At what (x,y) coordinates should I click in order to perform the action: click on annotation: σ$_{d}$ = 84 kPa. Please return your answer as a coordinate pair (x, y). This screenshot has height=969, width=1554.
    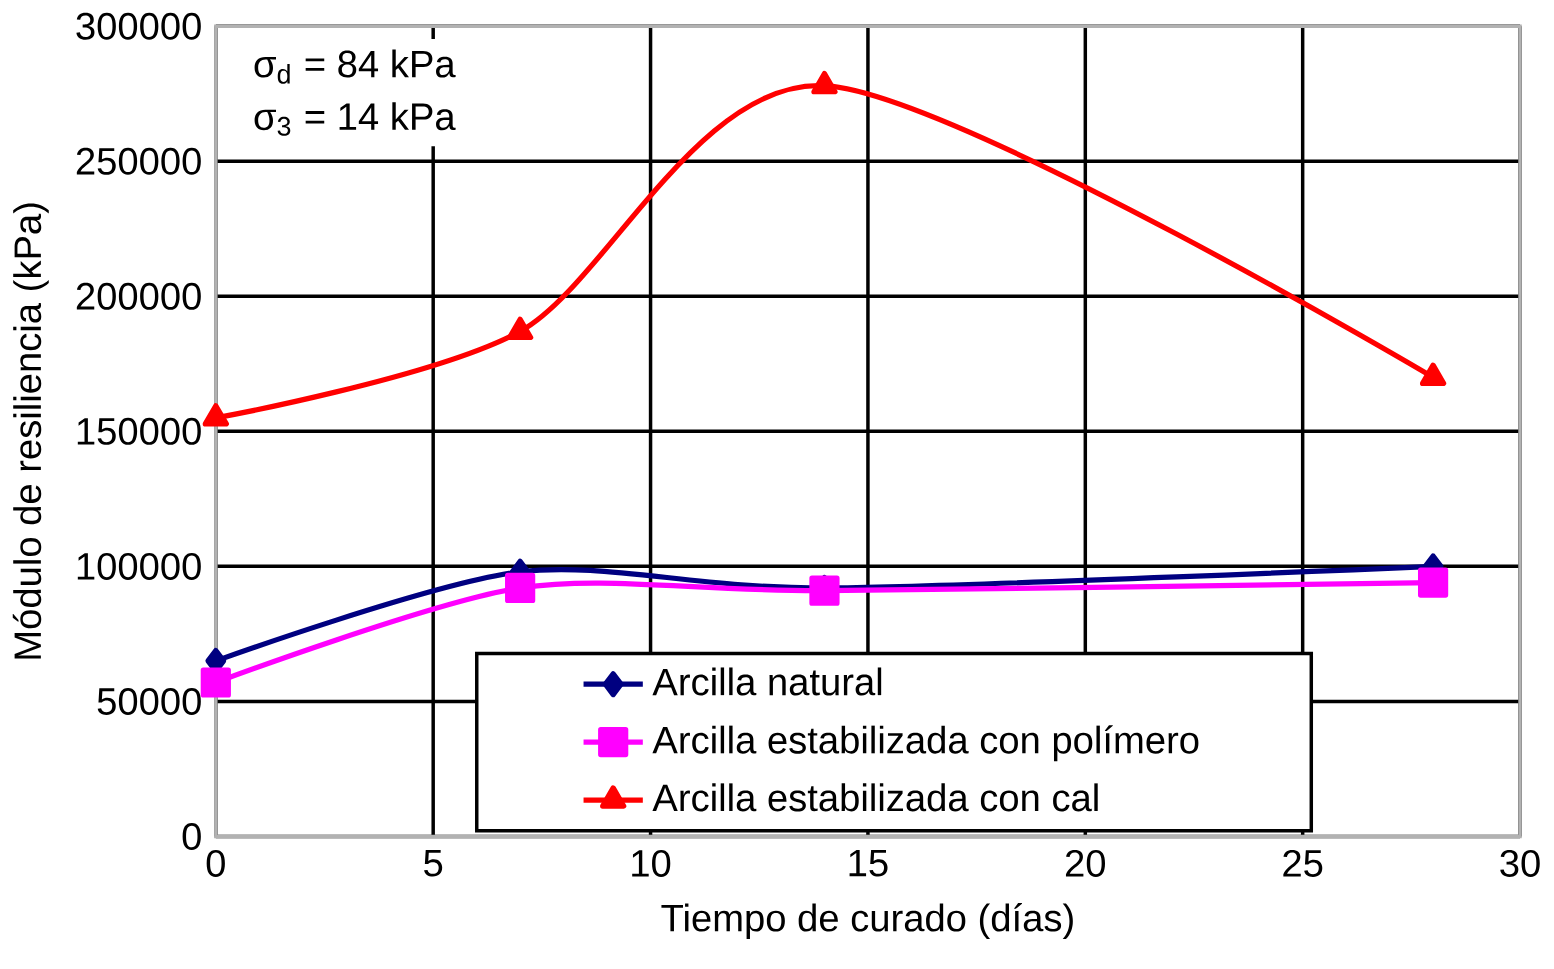
    Looking at the image, I should click on (355, 66).